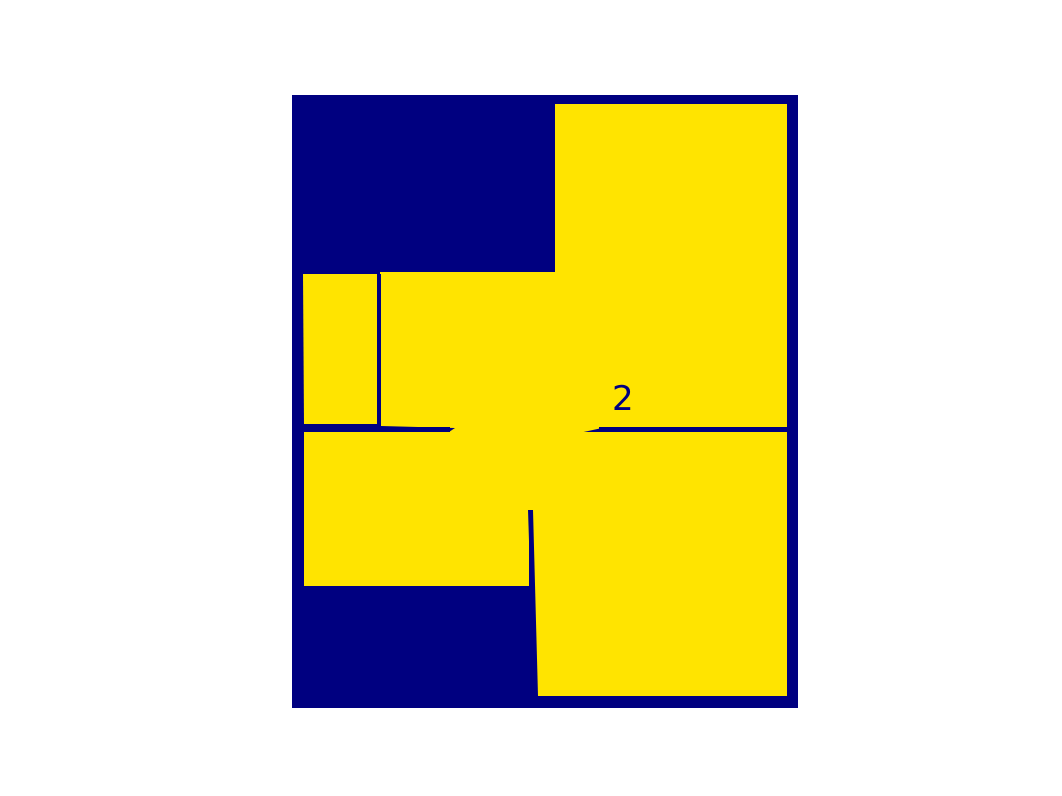 Image resolution: width=1062 pixels, height=796 pixels. What do you see at coordinates (340, 349) in the screenshot?
I see `room-floor-small-left` at bounding box center [340, 349].